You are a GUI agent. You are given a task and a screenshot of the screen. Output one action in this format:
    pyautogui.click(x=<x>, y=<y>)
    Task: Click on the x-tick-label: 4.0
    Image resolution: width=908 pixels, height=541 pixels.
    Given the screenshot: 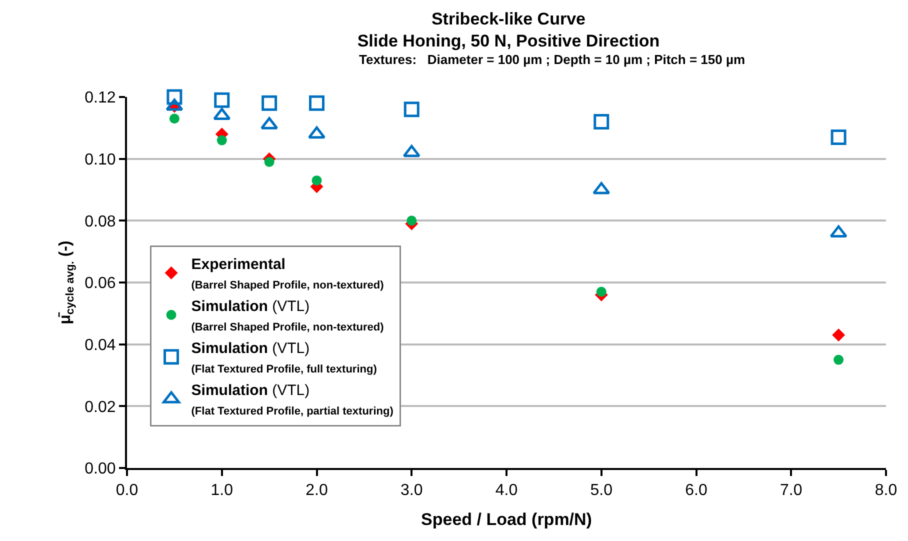 What is the action you would take?
    pyautogui.click(x=506, y=491)
    